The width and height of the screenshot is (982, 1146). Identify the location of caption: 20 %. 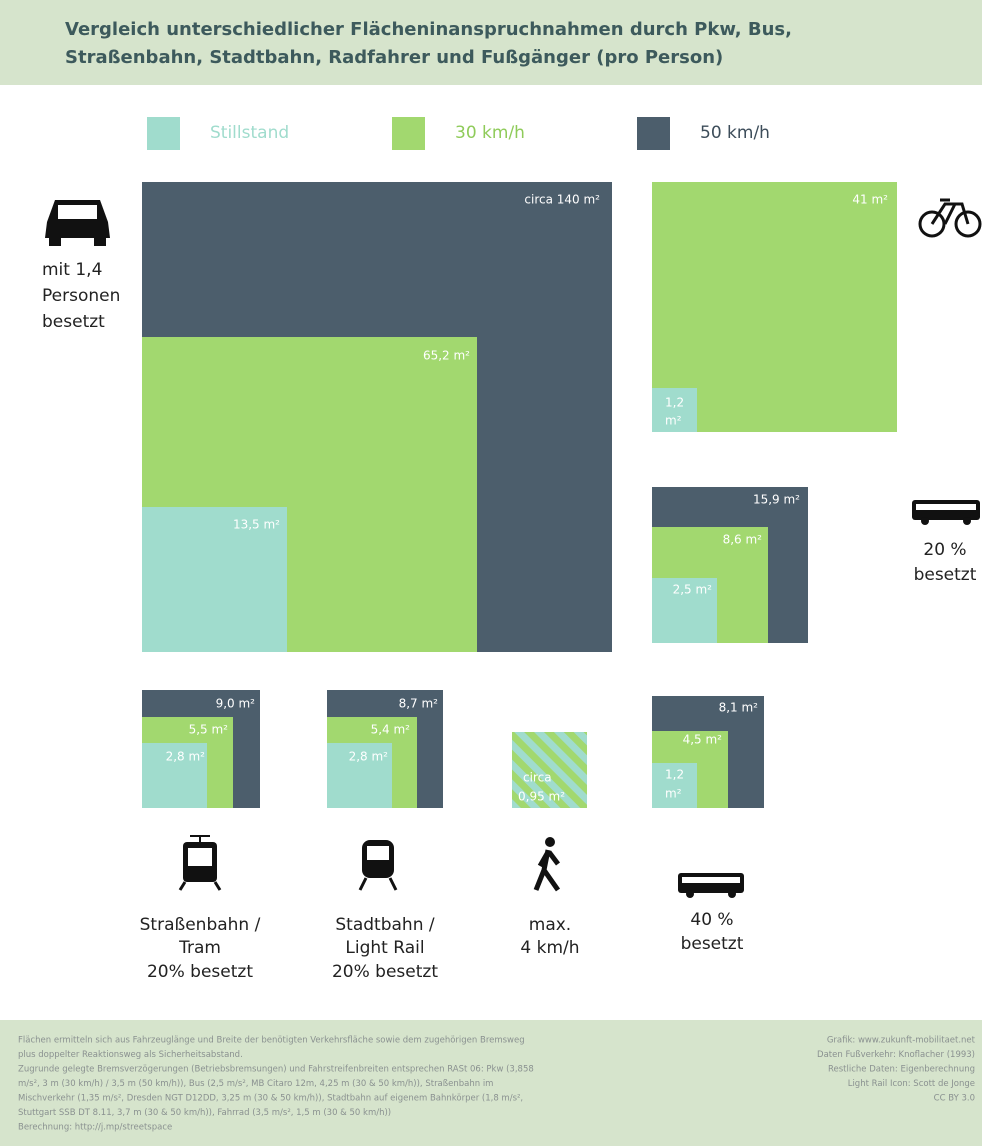
(944, 550).